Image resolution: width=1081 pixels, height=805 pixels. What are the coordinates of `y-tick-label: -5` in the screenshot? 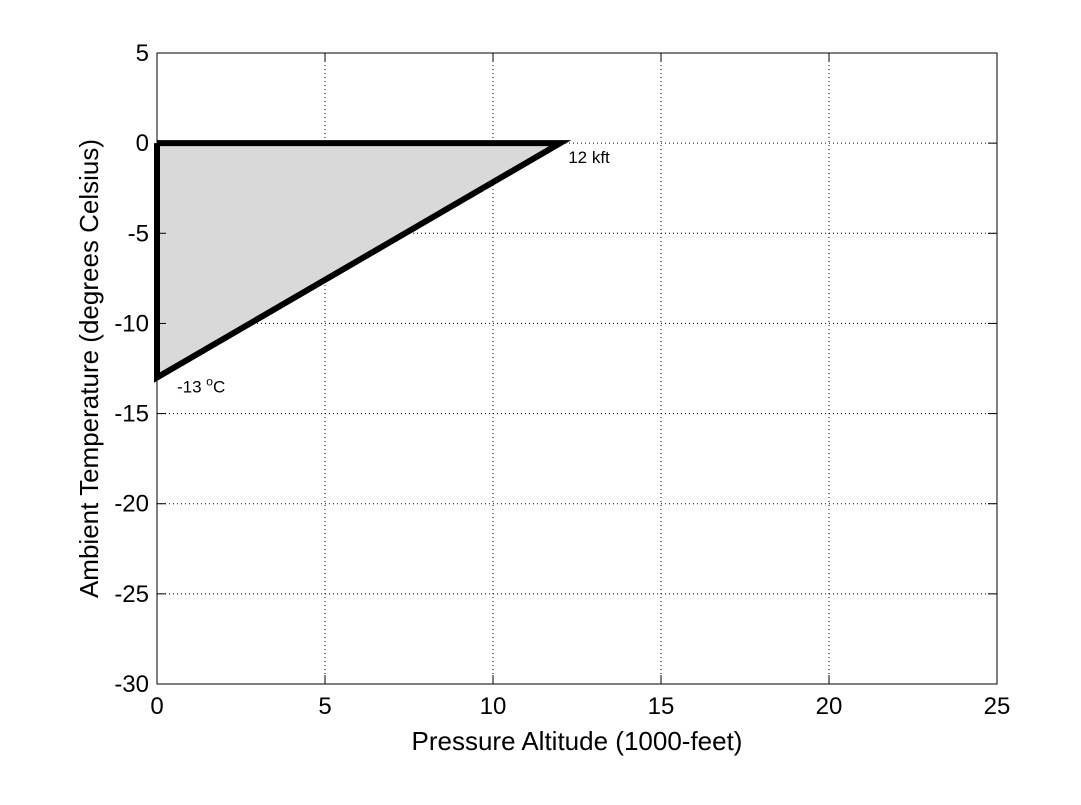 It's located at (138, 233).